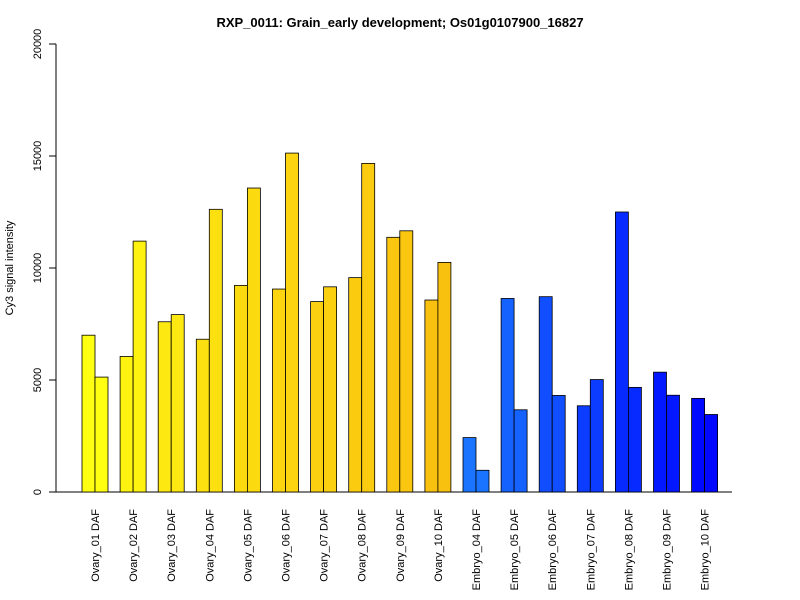 This screenshot has height=600, width=800. What do you see at coordinates (477, 550) in the screenshot?
I see `x-tick-label: Embryo_04 DAF` at bounding box center [477, 550].